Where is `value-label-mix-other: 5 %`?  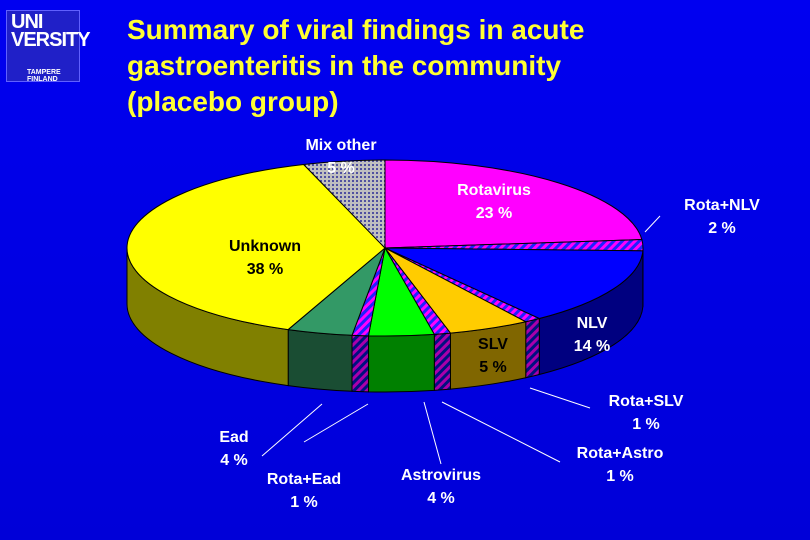
value-label-mix-other: 5 % is located at coordinates (341, 168).